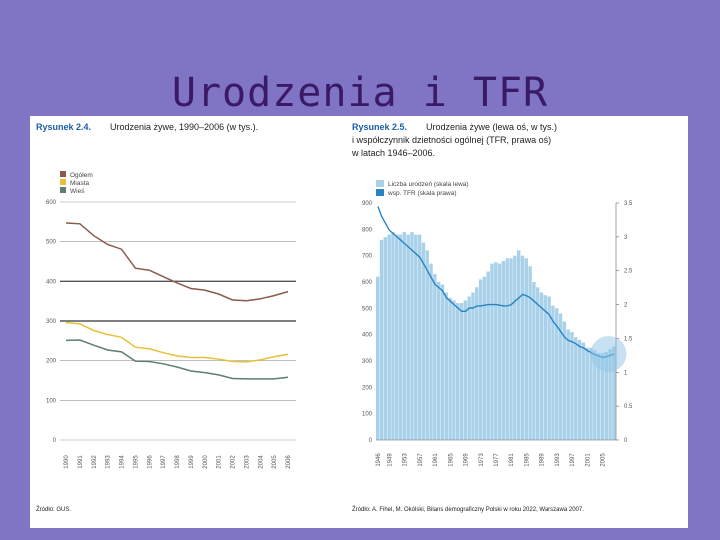  Describe the element at coordinates (184, 127) in the screenshot. I see `left-fig-title: Urodzenia żywe, 1990–2006 (w tys.).` at that location.